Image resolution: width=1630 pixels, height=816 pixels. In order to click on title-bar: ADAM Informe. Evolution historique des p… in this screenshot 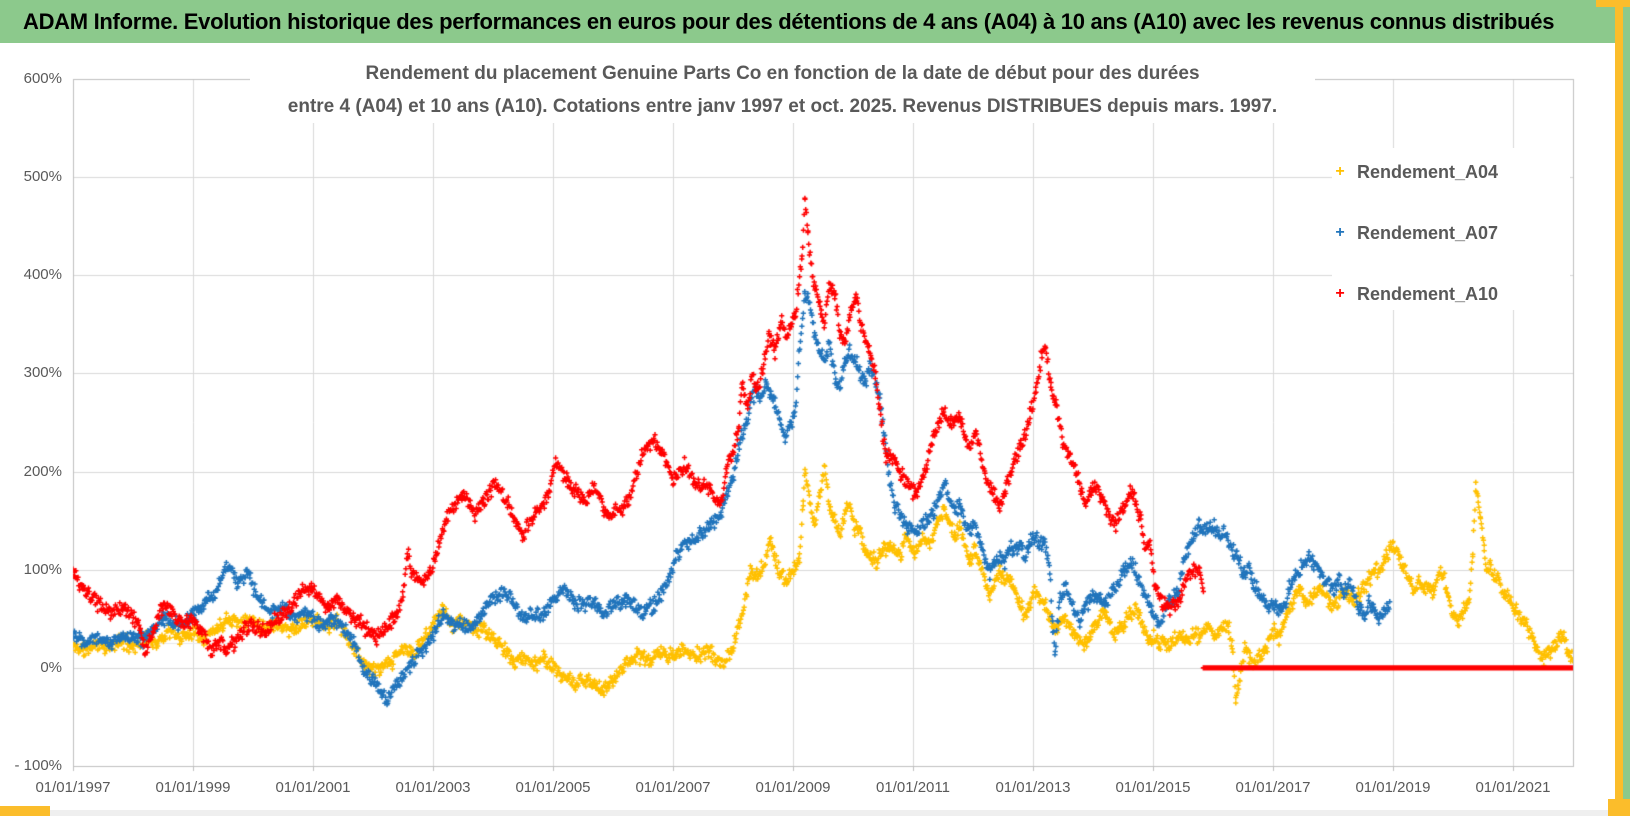, I will do `click(815, 21)`.